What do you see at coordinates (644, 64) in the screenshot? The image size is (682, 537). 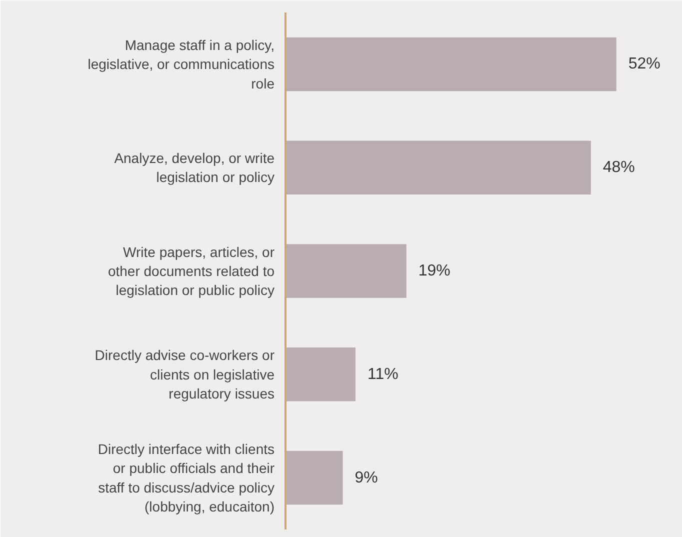 I see `data-label: 52%` at bounding box center [644, 64].